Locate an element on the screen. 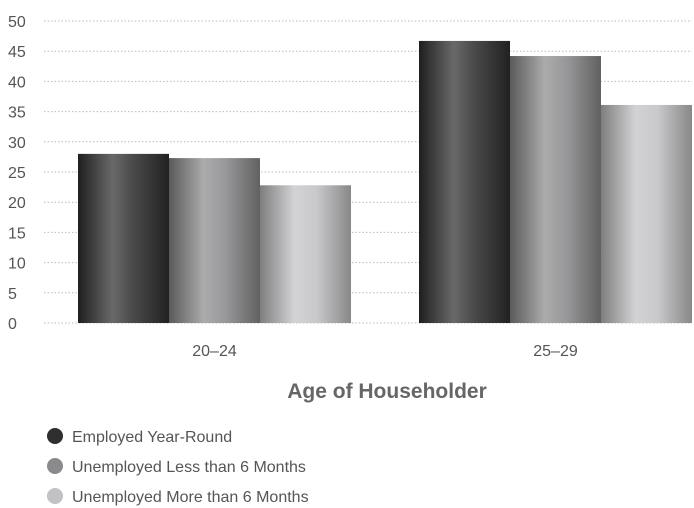 Image resolution: width=694 pixels, height=508 pixels. x-category-label: 25–29 is located at coordinates (555, 351).